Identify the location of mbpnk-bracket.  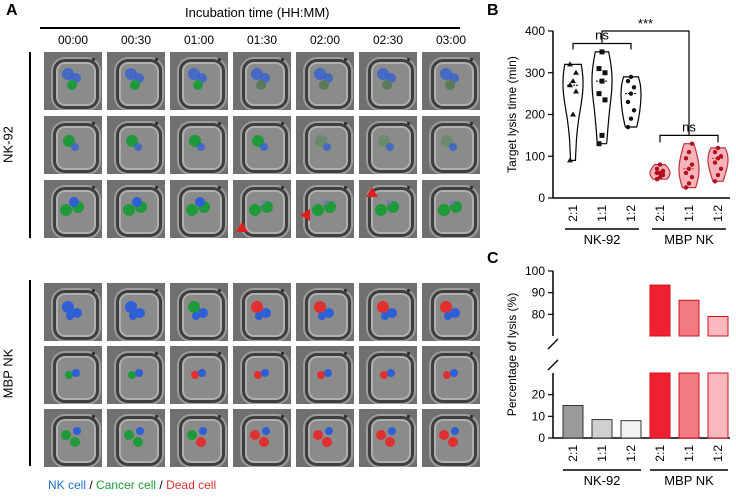
(30, 373).